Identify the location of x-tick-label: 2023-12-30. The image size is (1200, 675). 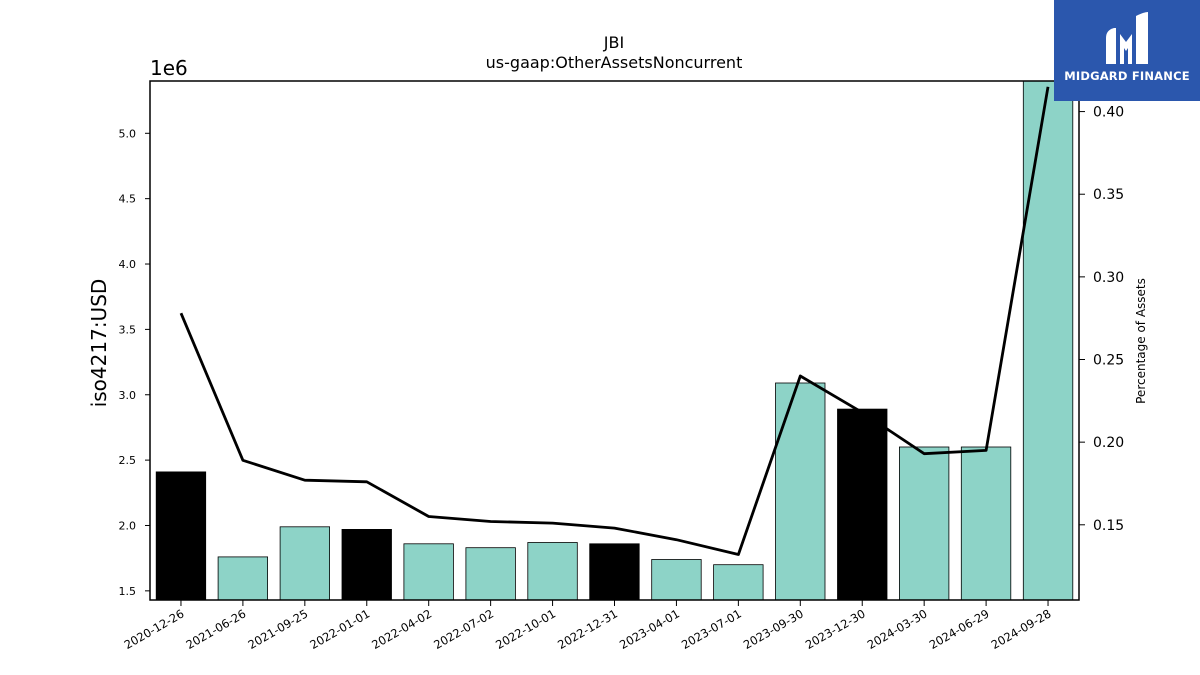
(835, 629).